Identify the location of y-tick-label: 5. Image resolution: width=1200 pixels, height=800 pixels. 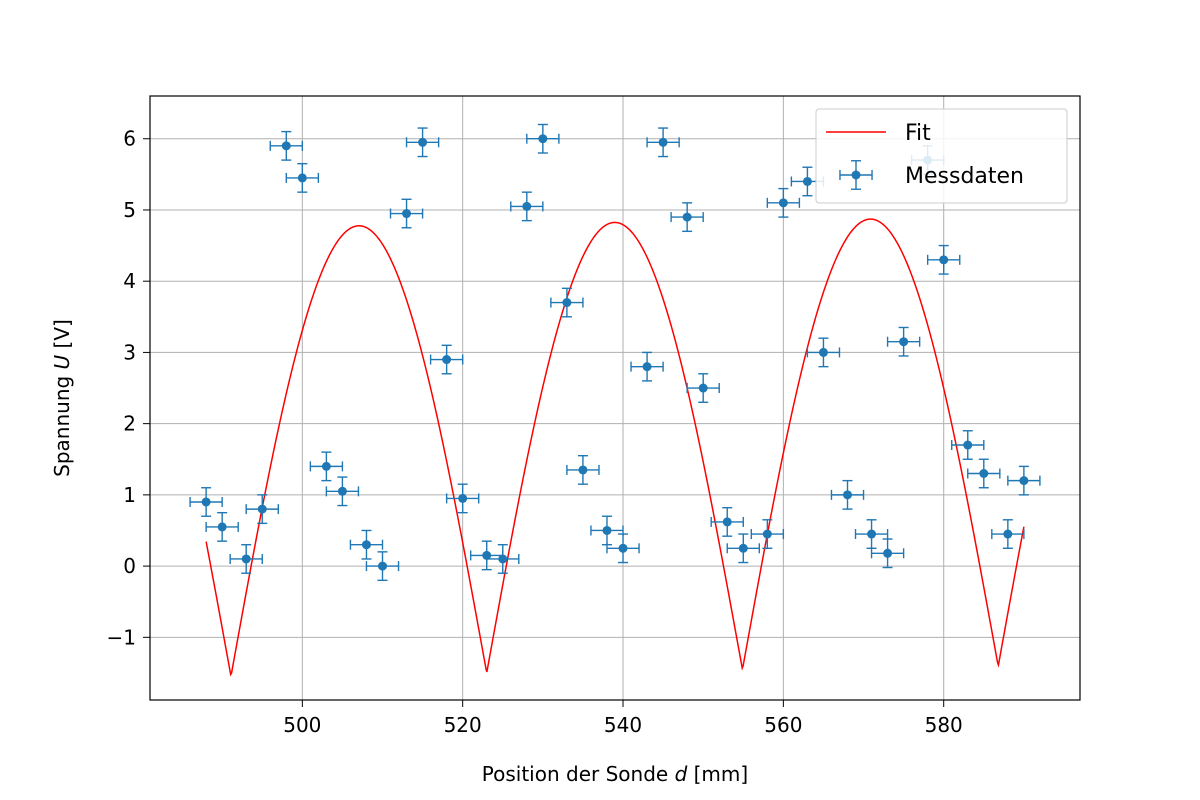
(129, 210).